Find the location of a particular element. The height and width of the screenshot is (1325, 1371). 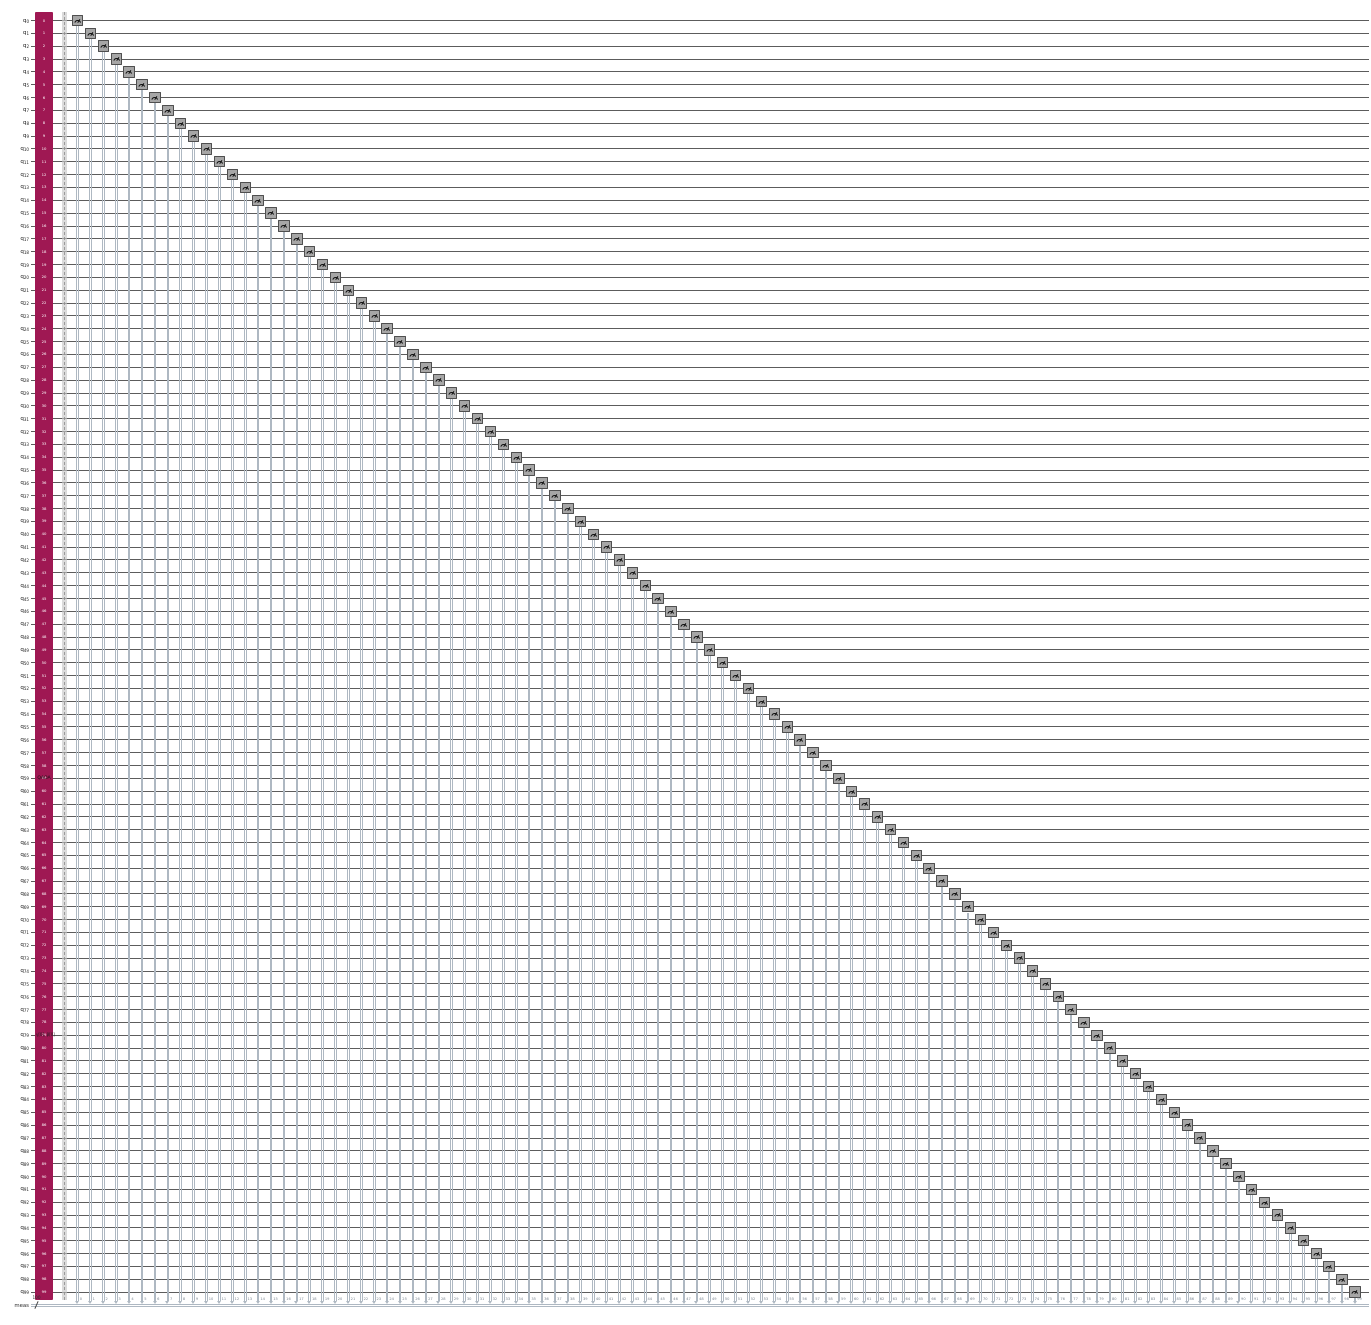

classical-bit-label: 89 is located at coordinates (1230, 1298).